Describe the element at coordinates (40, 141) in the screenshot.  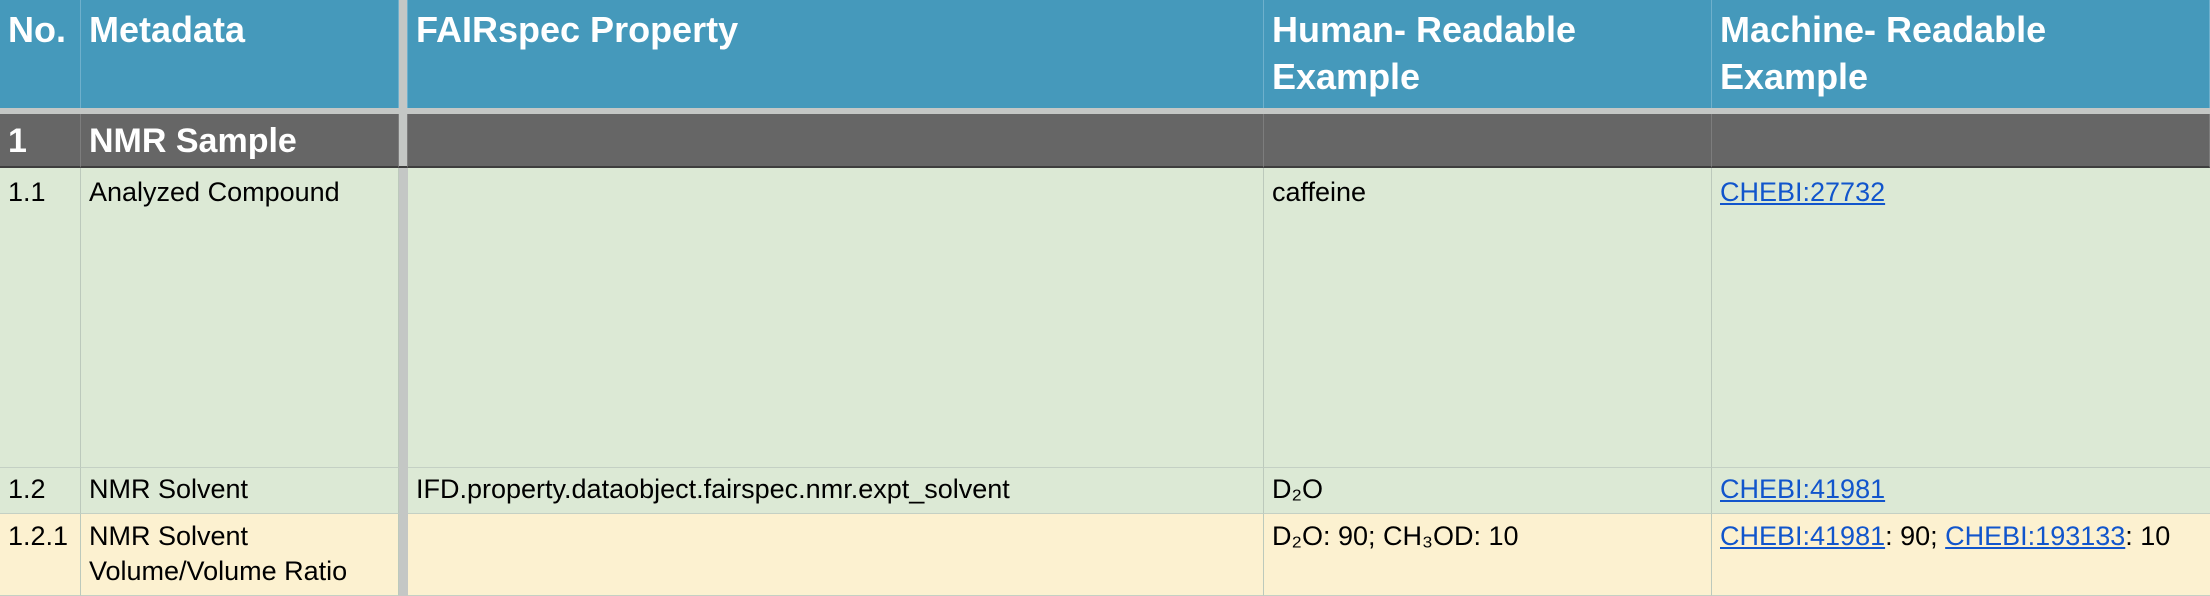
I see `section-no: 1` at that location.